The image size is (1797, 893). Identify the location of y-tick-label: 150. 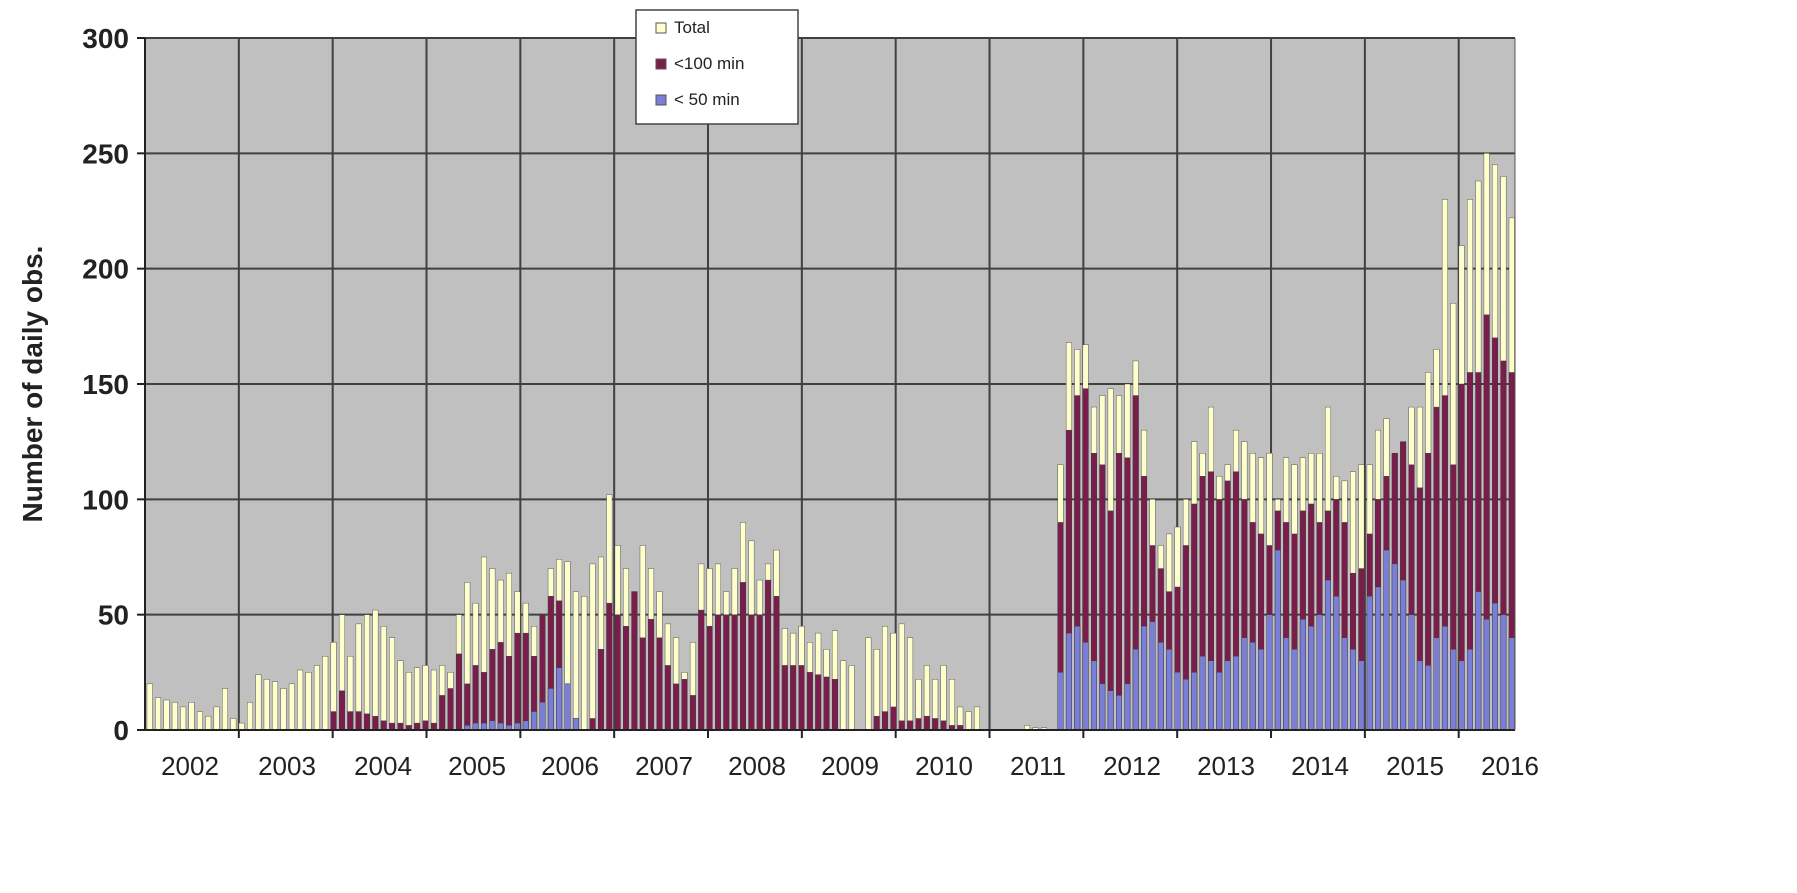
(105, 384).